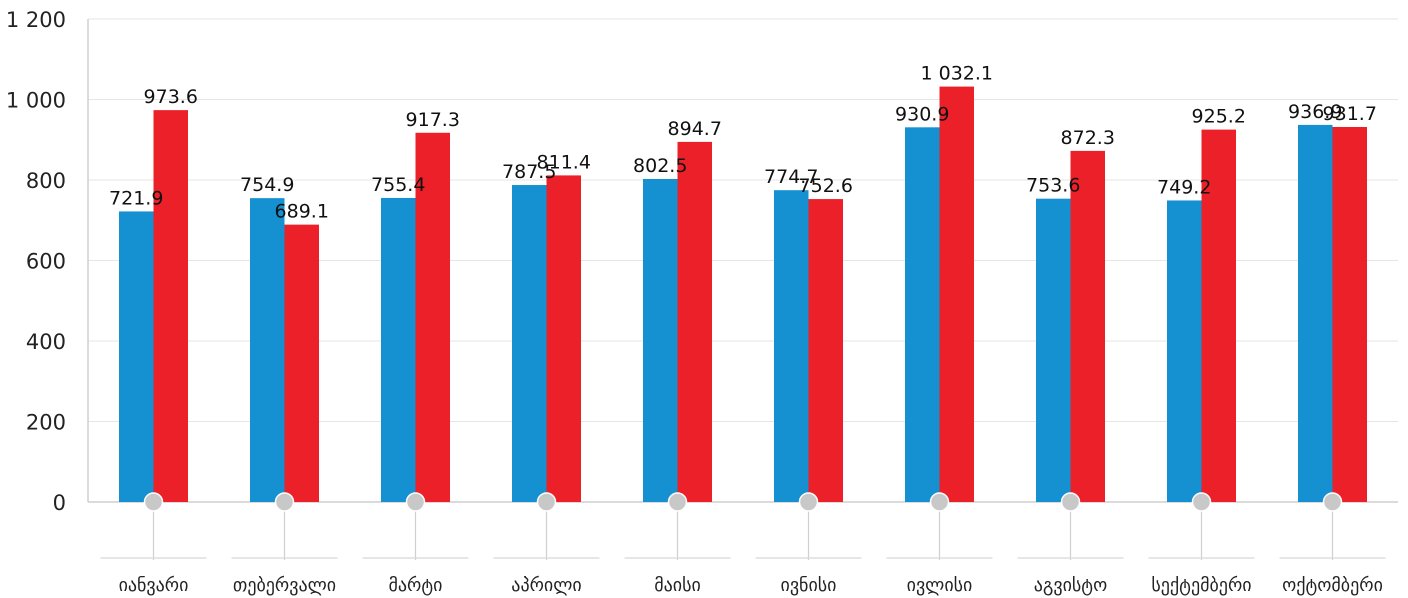 The width and height of the screenshot is (1408, 598). I want to click on data-label: 930.9, so click(922, 114).